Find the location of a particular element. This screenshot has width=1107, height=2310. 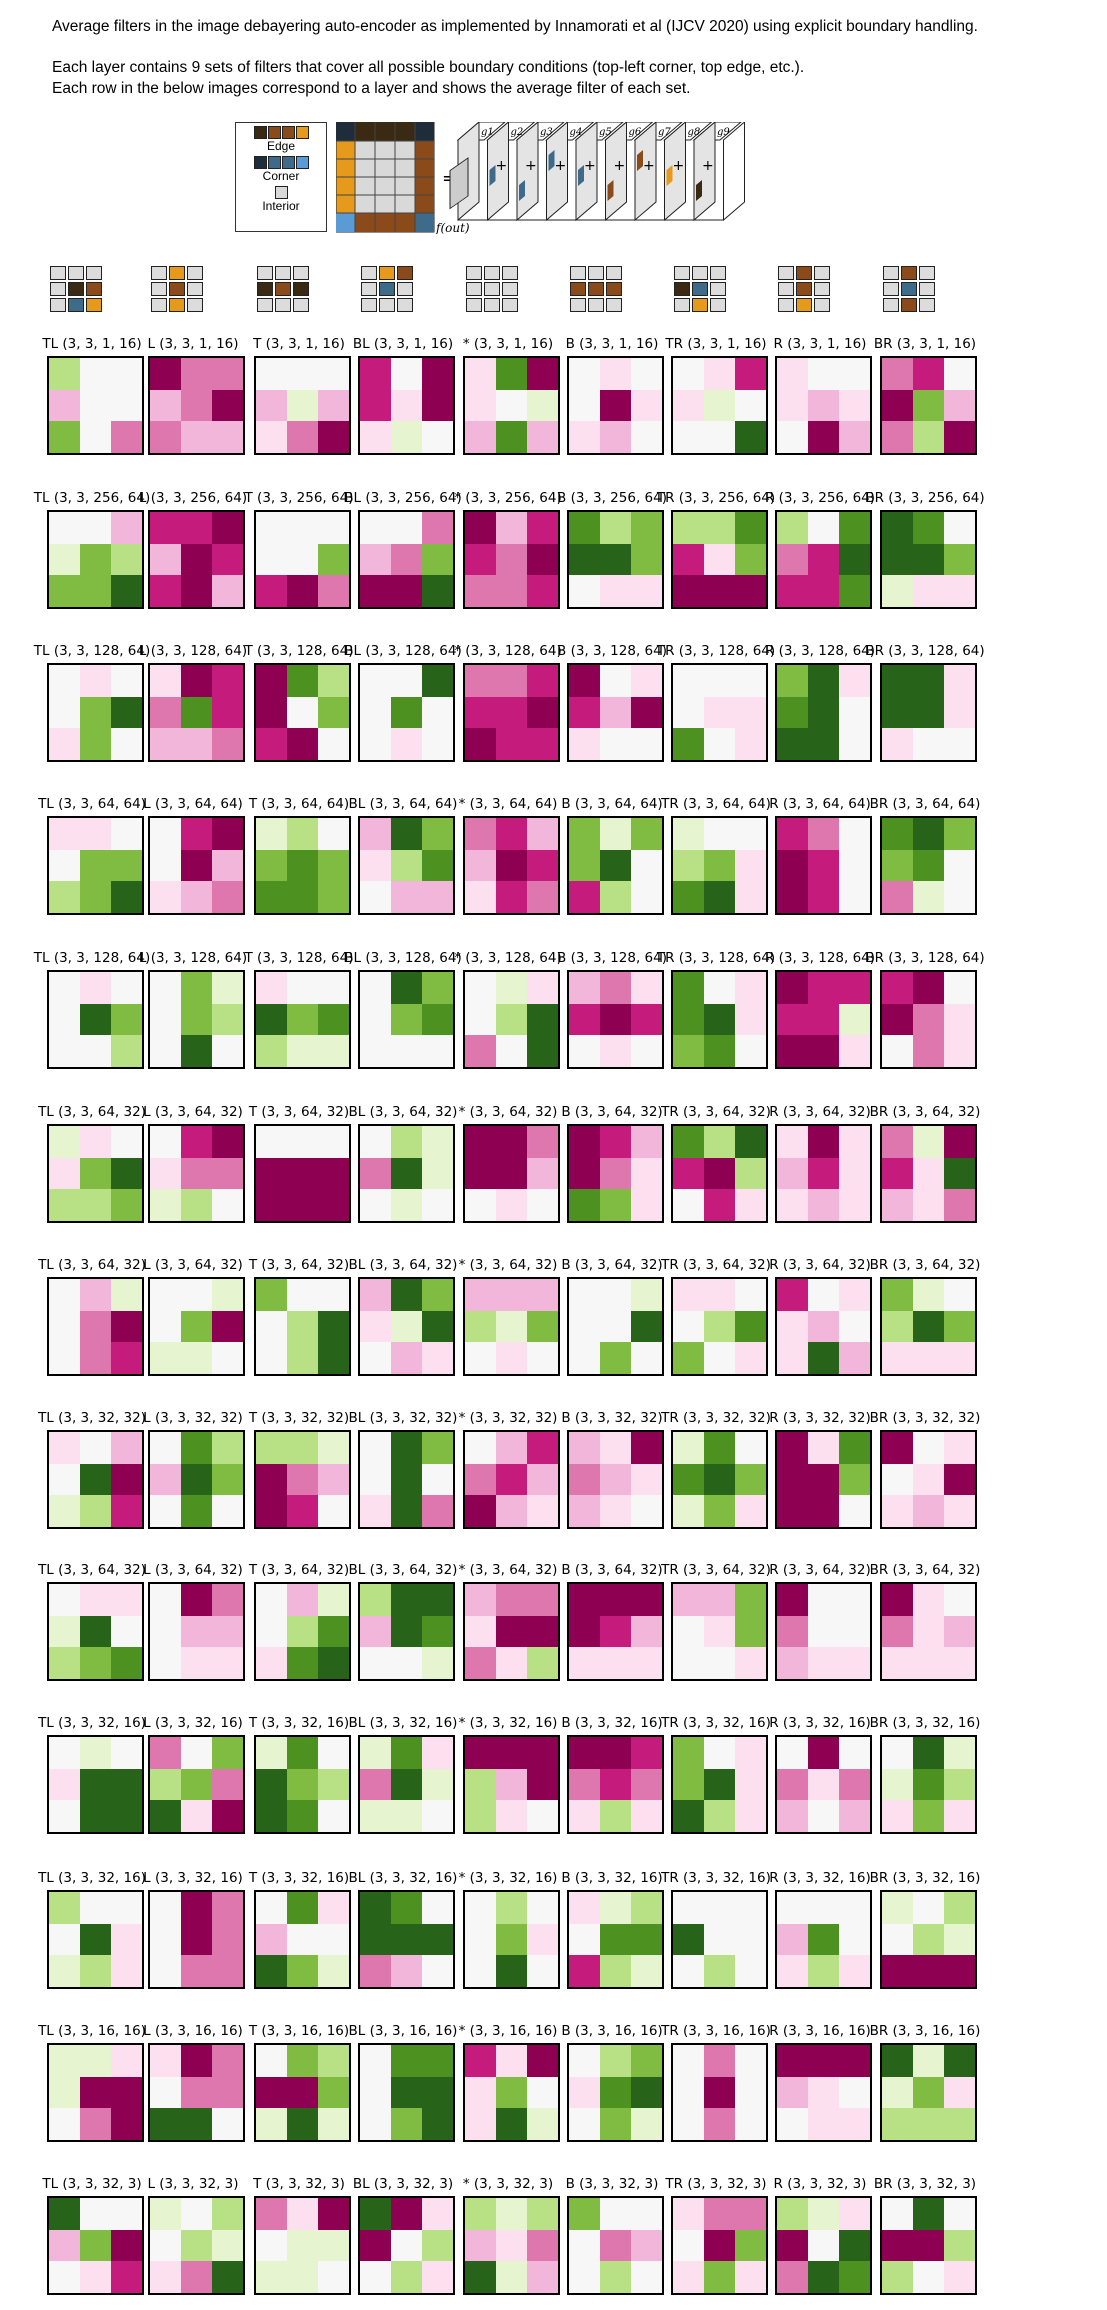

filter-label: R (3, 3, 32, 16) is located at coordinates (820, 1878).